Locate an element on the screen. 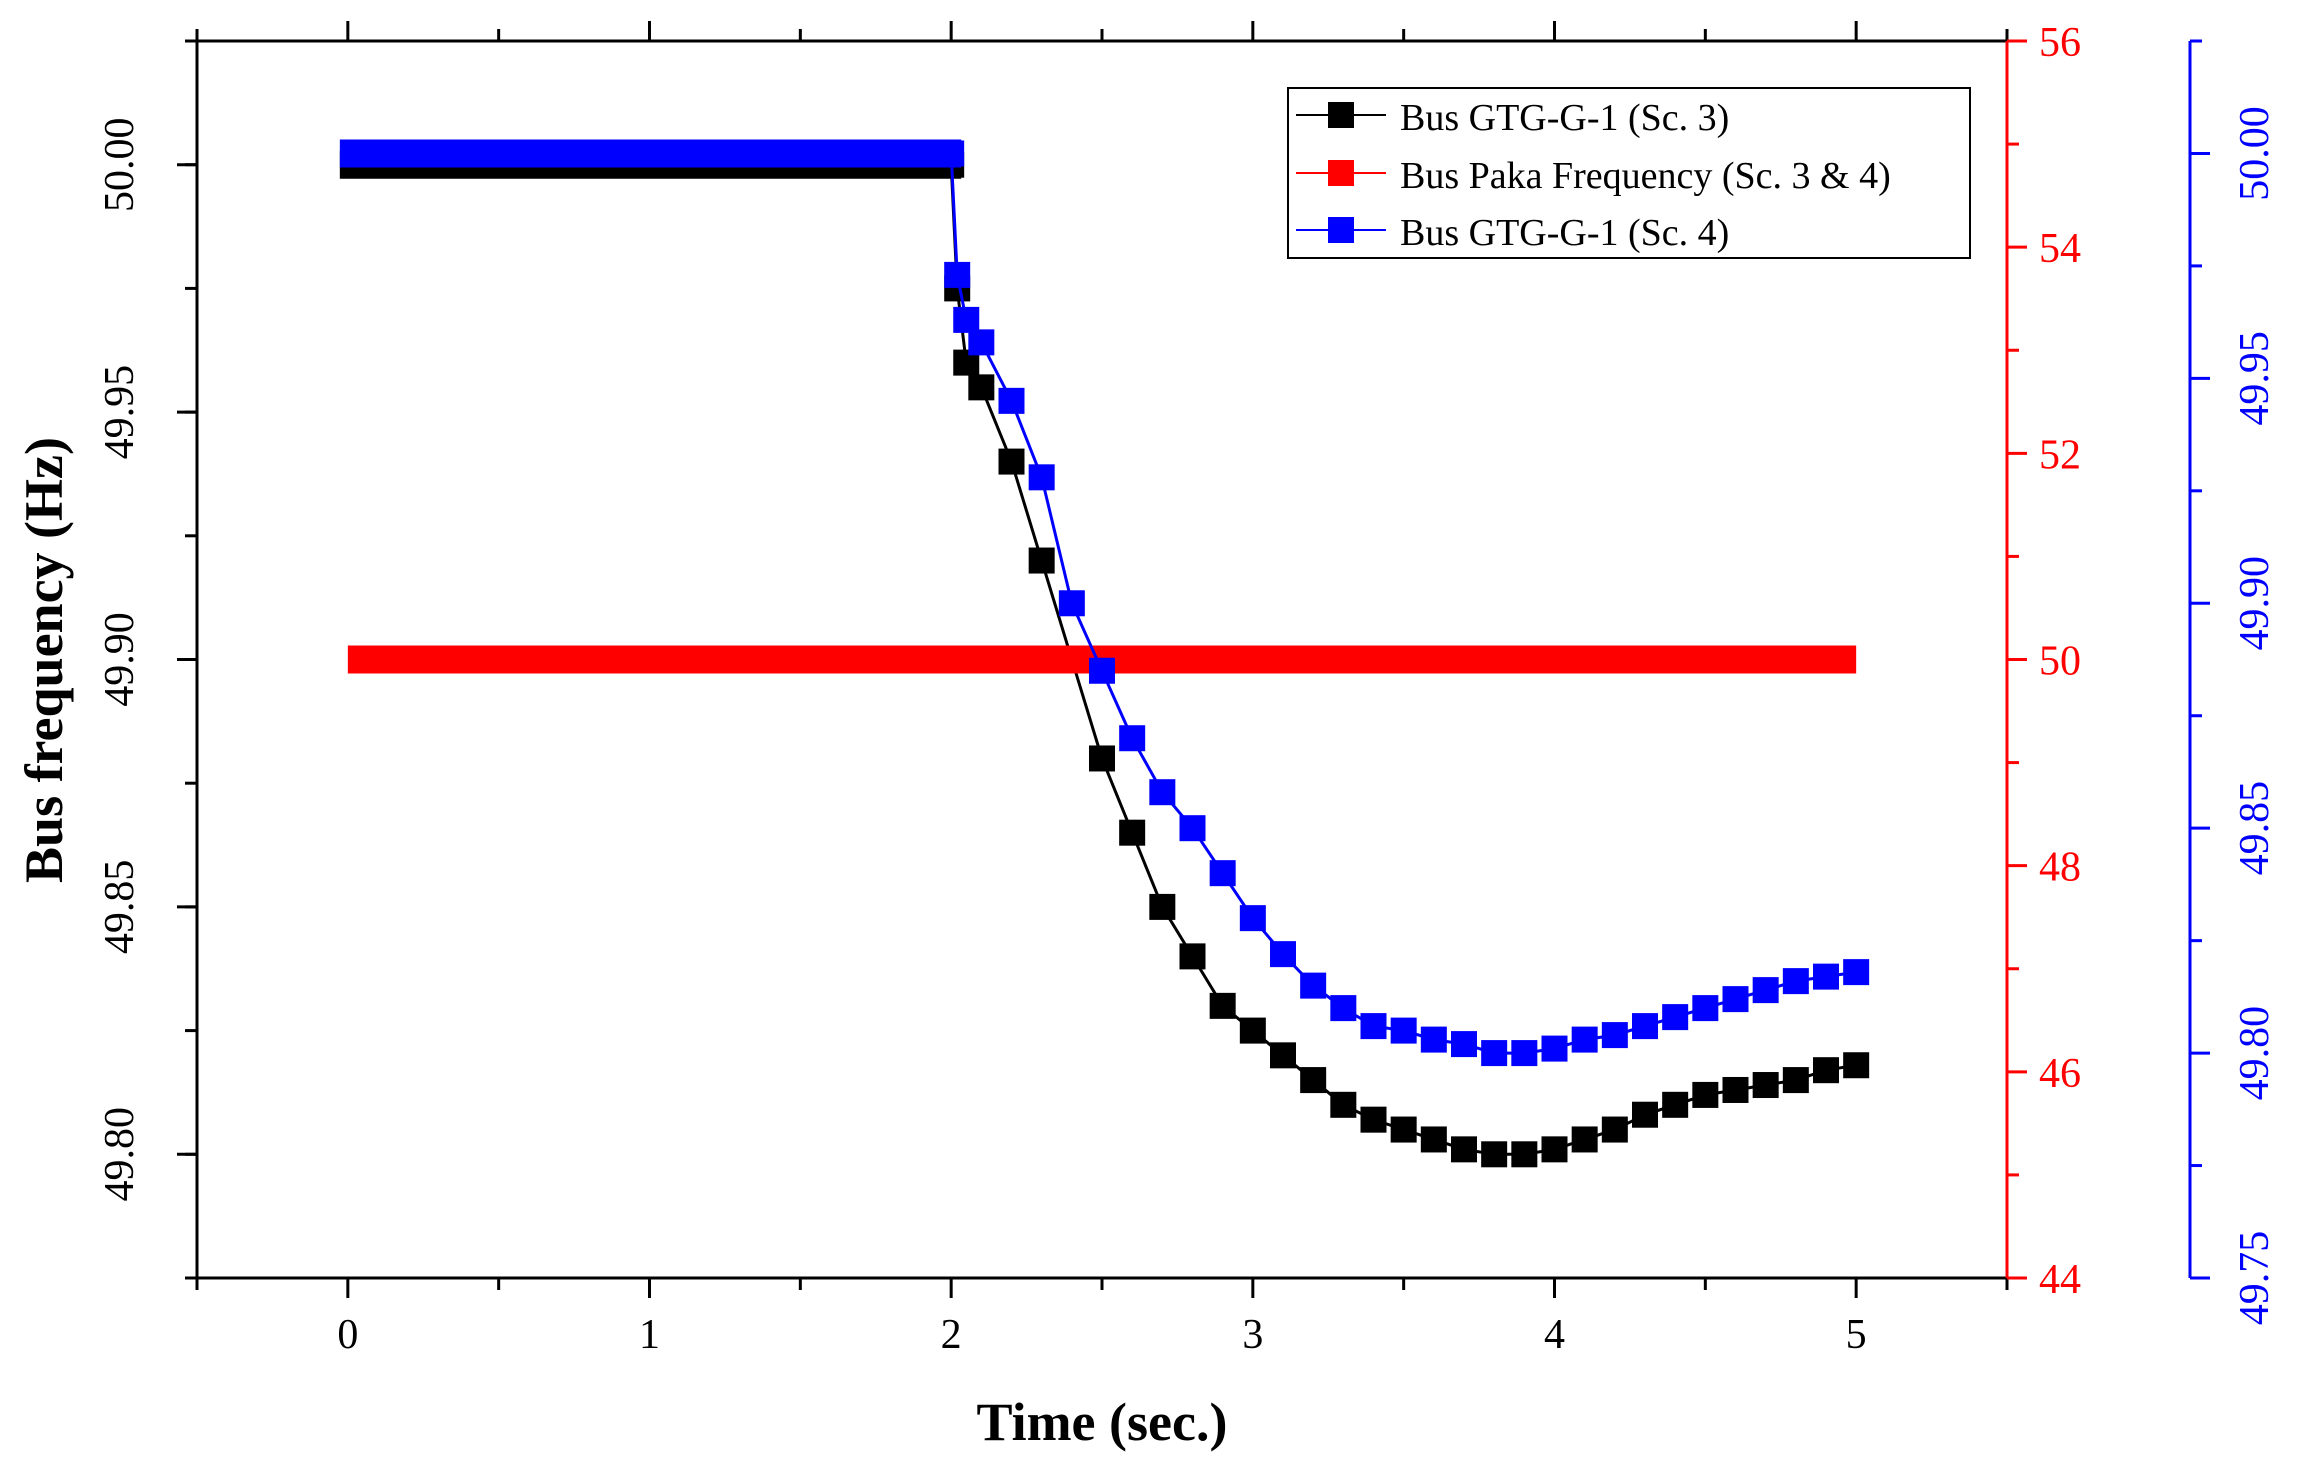  legend-marker-paka is located at coordinates (1341, 173).